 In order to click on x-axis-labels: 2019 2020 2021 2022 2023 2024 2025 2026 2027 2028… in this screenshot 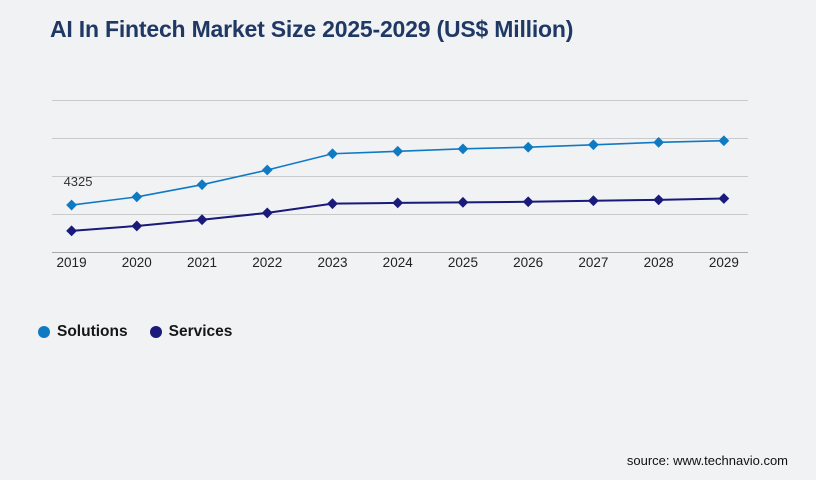, I will do `click(400, 265)`.